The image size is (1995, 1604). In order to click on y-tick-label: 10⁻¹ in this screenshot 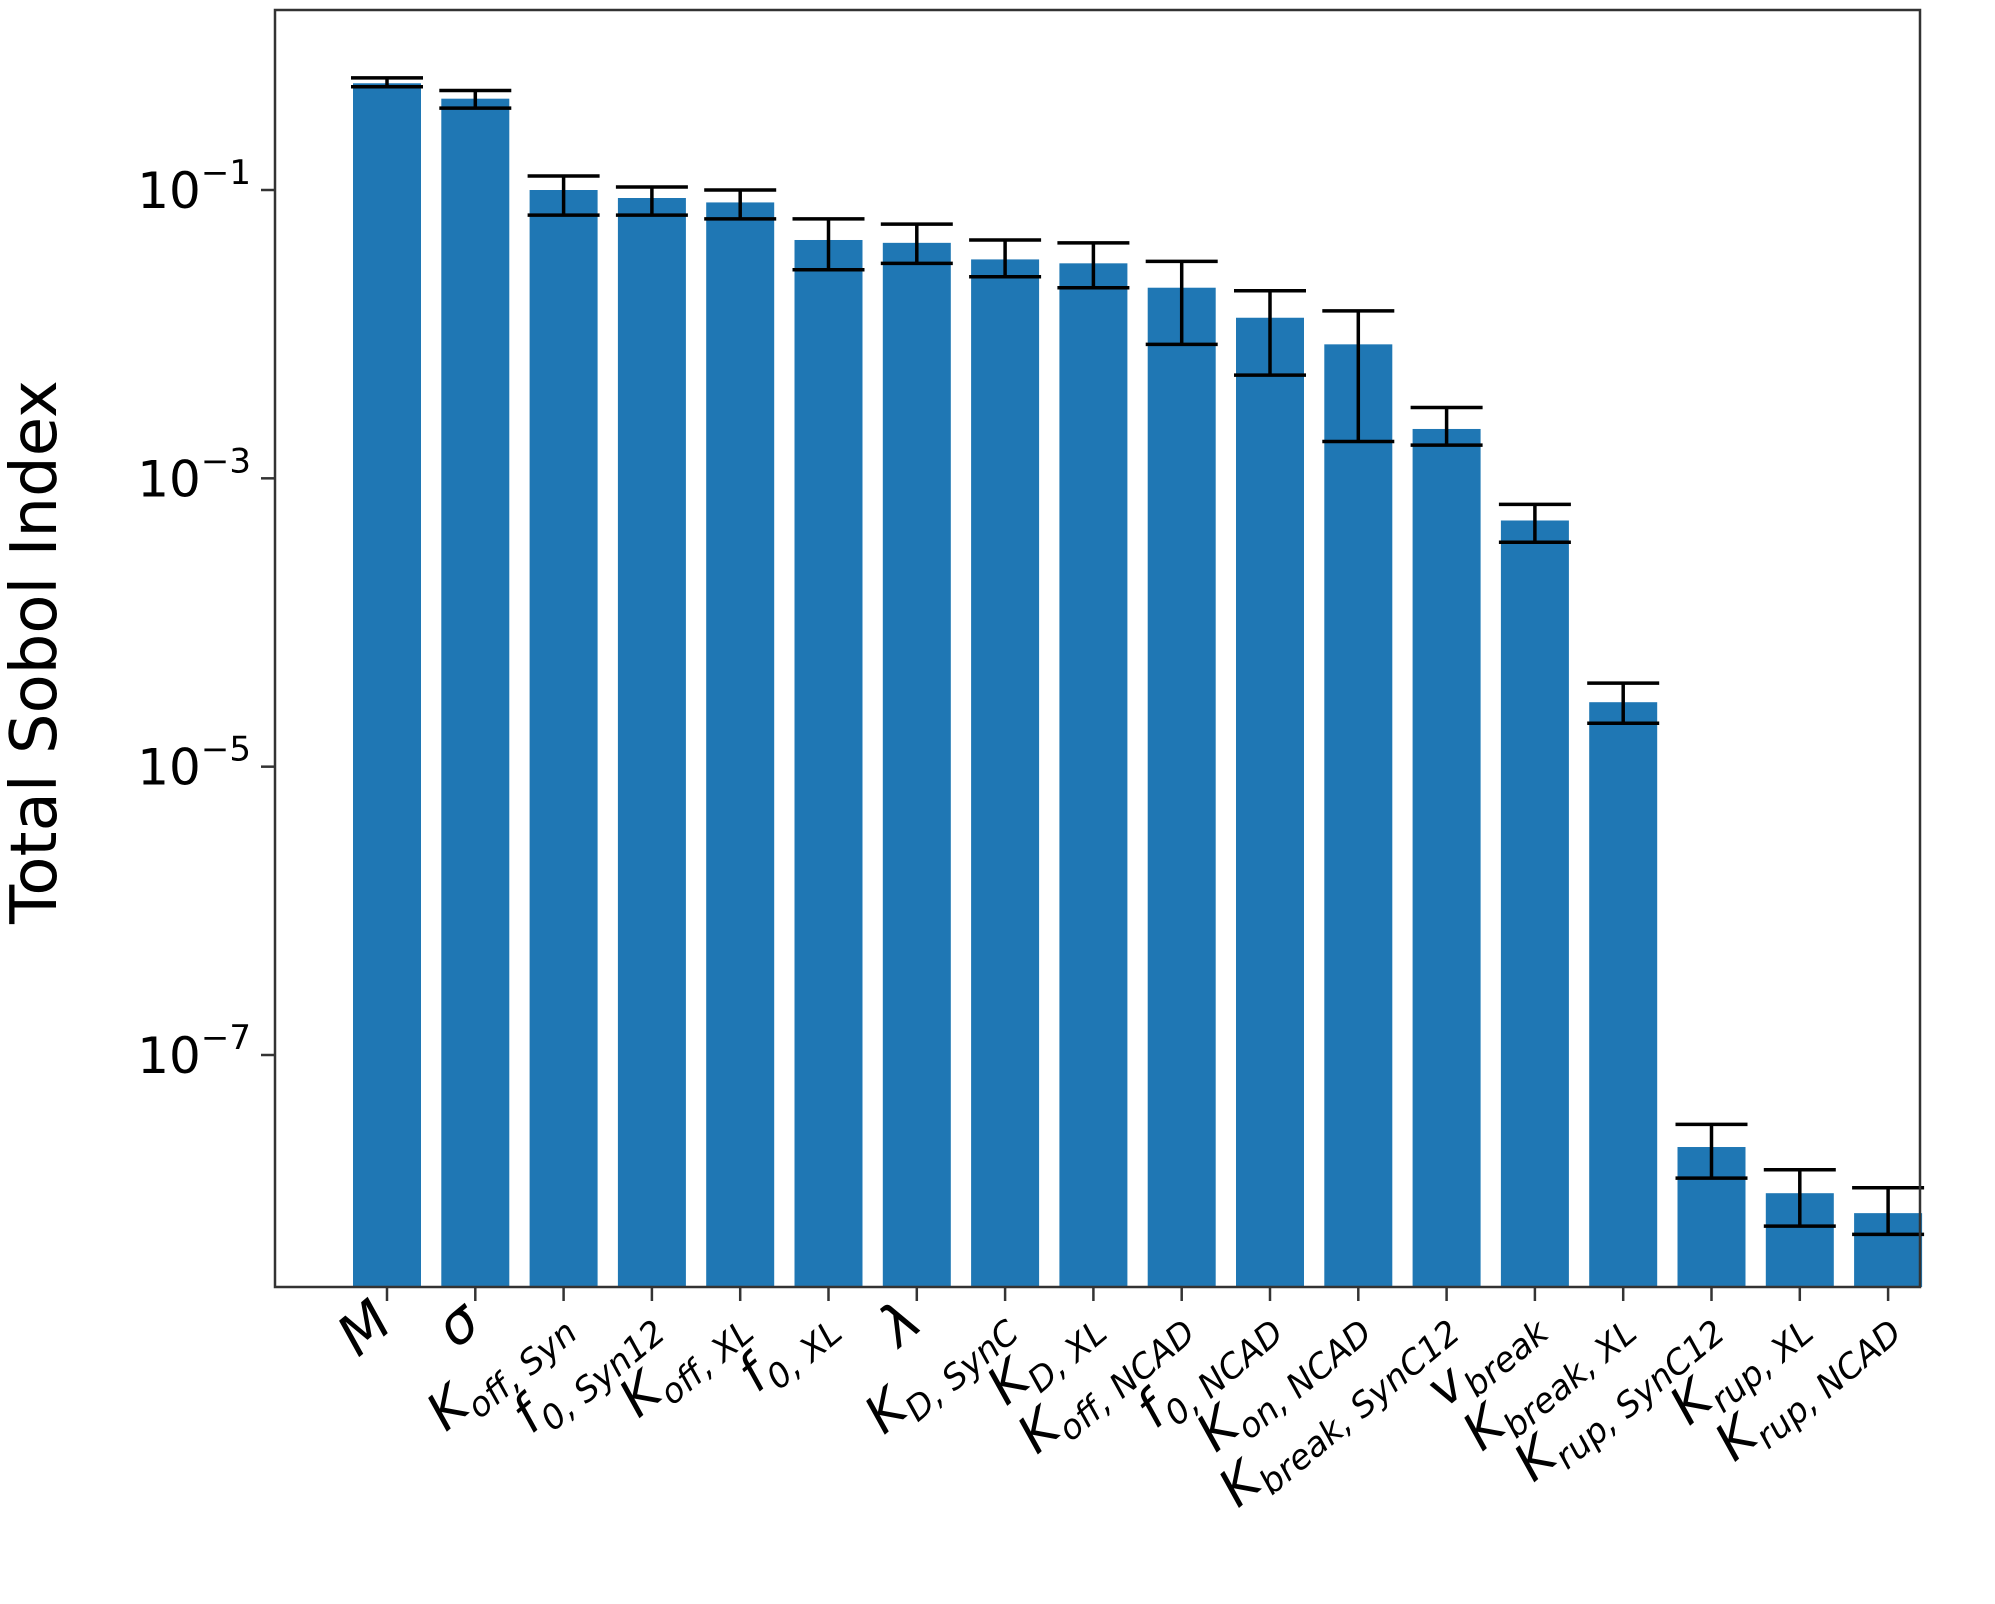, I will do `click(194, 186)`.